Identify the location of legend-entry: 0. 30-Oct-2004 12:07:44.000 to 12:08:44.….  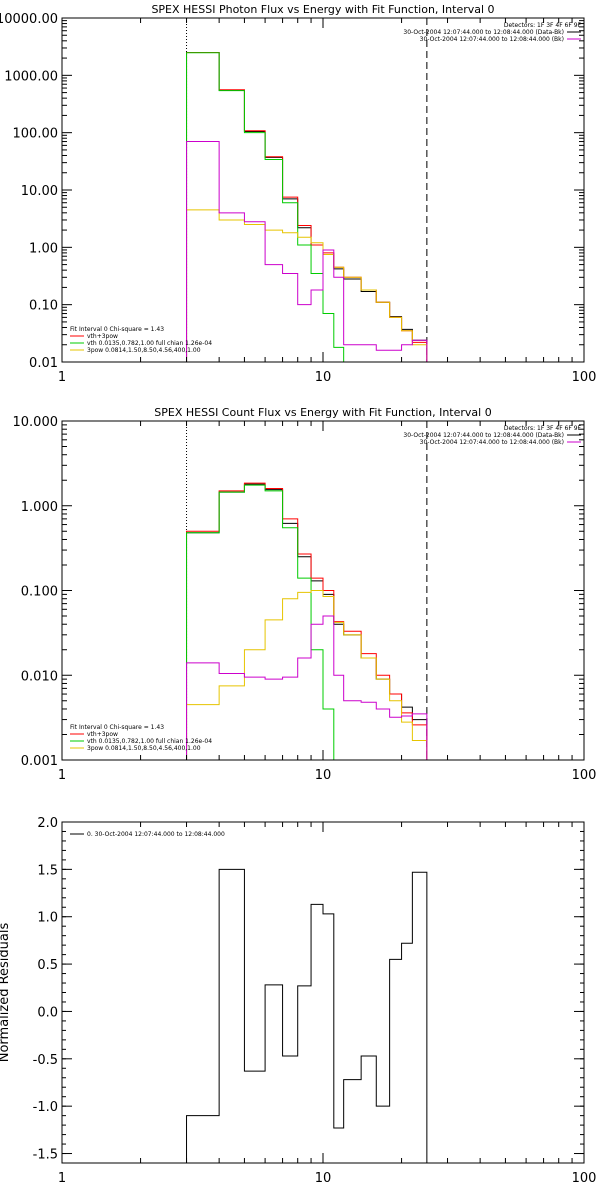
(156, 834).